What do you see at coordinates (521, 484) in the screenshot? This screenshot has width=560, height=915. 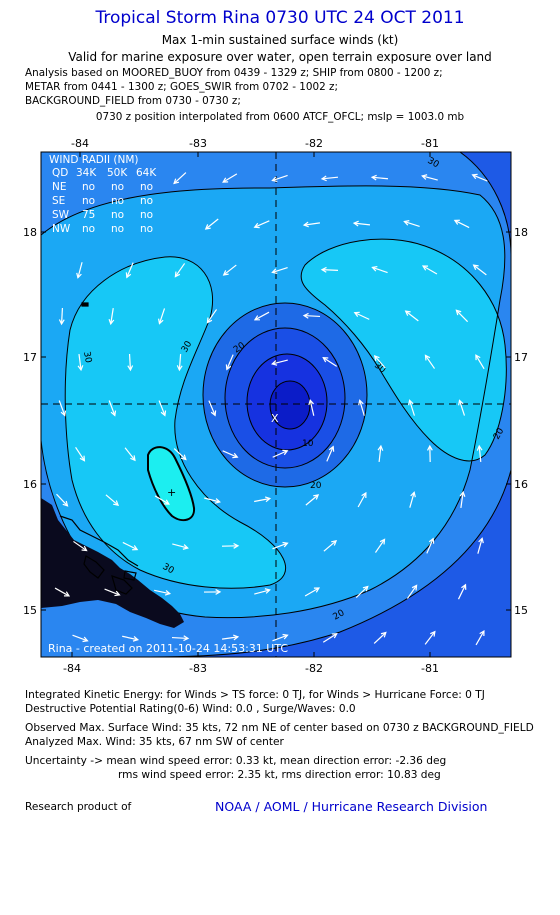 I see `lat-tick-right: 16` at bounding box center [521, 484].